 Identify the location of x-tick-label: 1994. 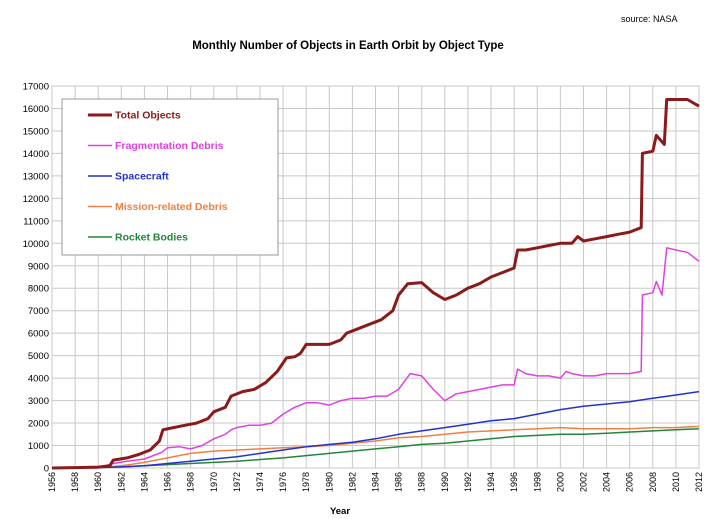
(491, 482).